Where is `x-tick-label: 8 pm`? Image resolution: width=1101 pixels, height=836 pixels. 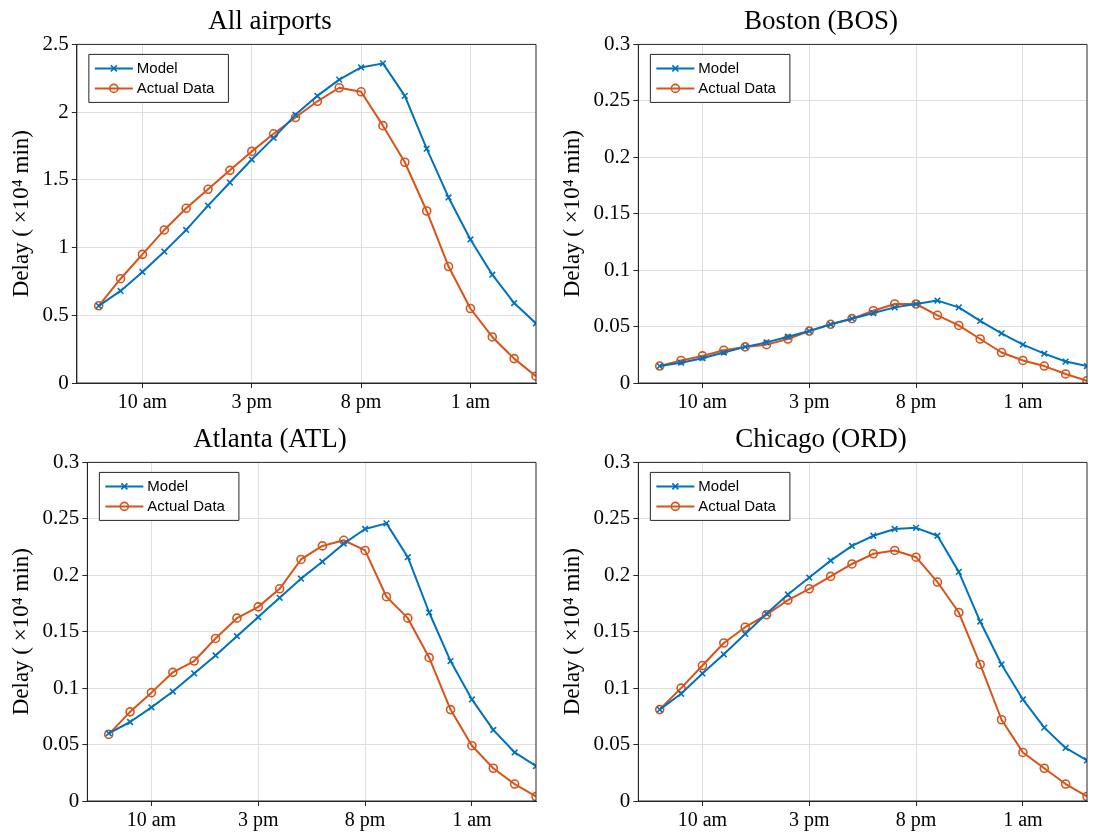 x-tick-label: 8 pm is located at coordinates (365, 820).